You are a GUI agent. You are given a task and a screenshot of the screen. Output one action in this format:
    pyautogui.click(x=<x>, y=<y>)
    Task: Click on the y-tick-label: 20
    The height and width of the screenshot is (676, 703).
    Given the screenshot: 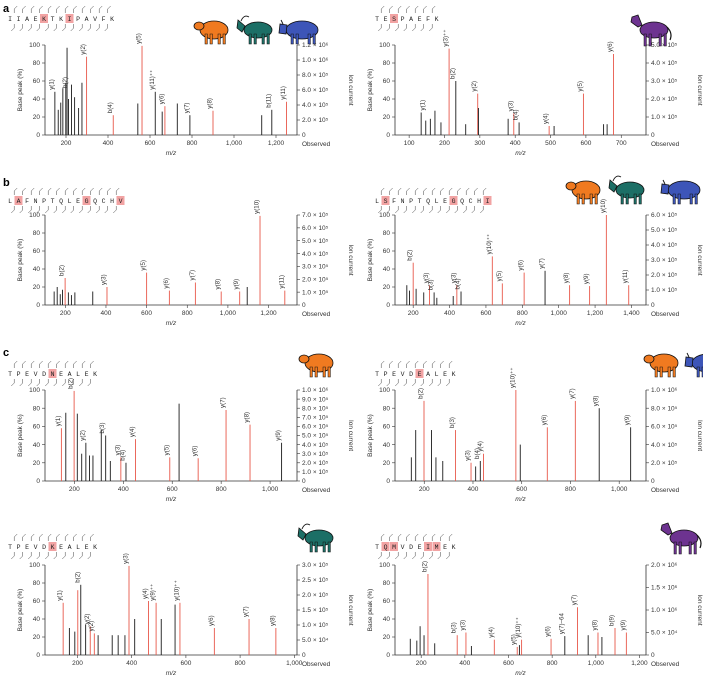 What is the action you would take?
    pyautogui.click(x=387, y=117)
    